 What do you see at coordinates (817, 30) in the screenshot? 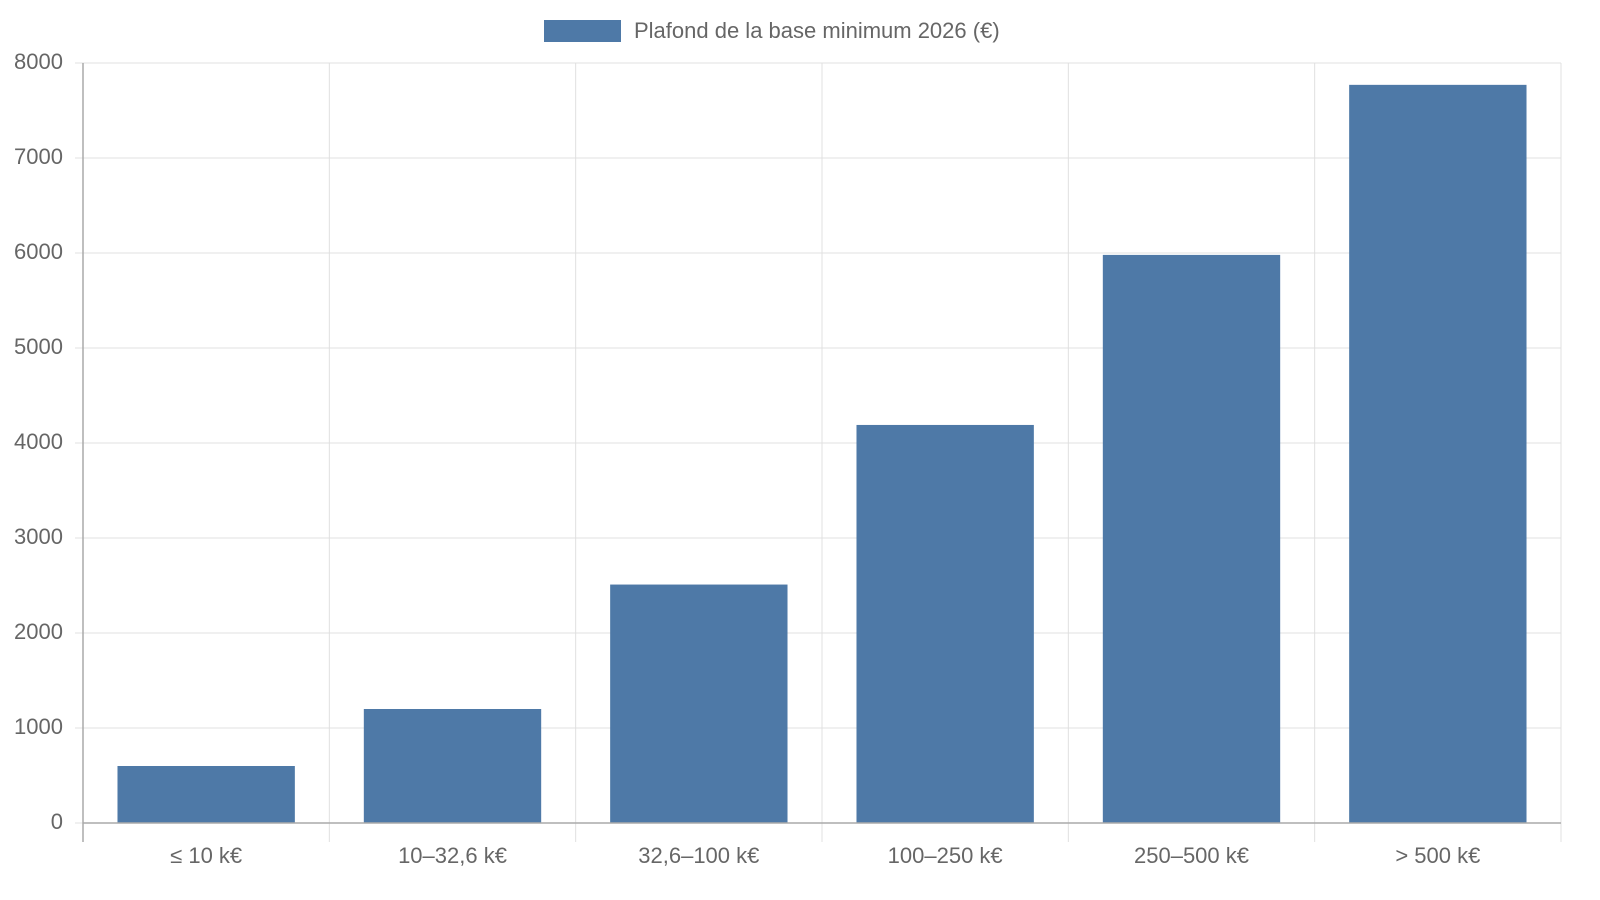
I see `legend-label: Plafond de la base minimum 2026 (€)` at bounding box center [817, 30].